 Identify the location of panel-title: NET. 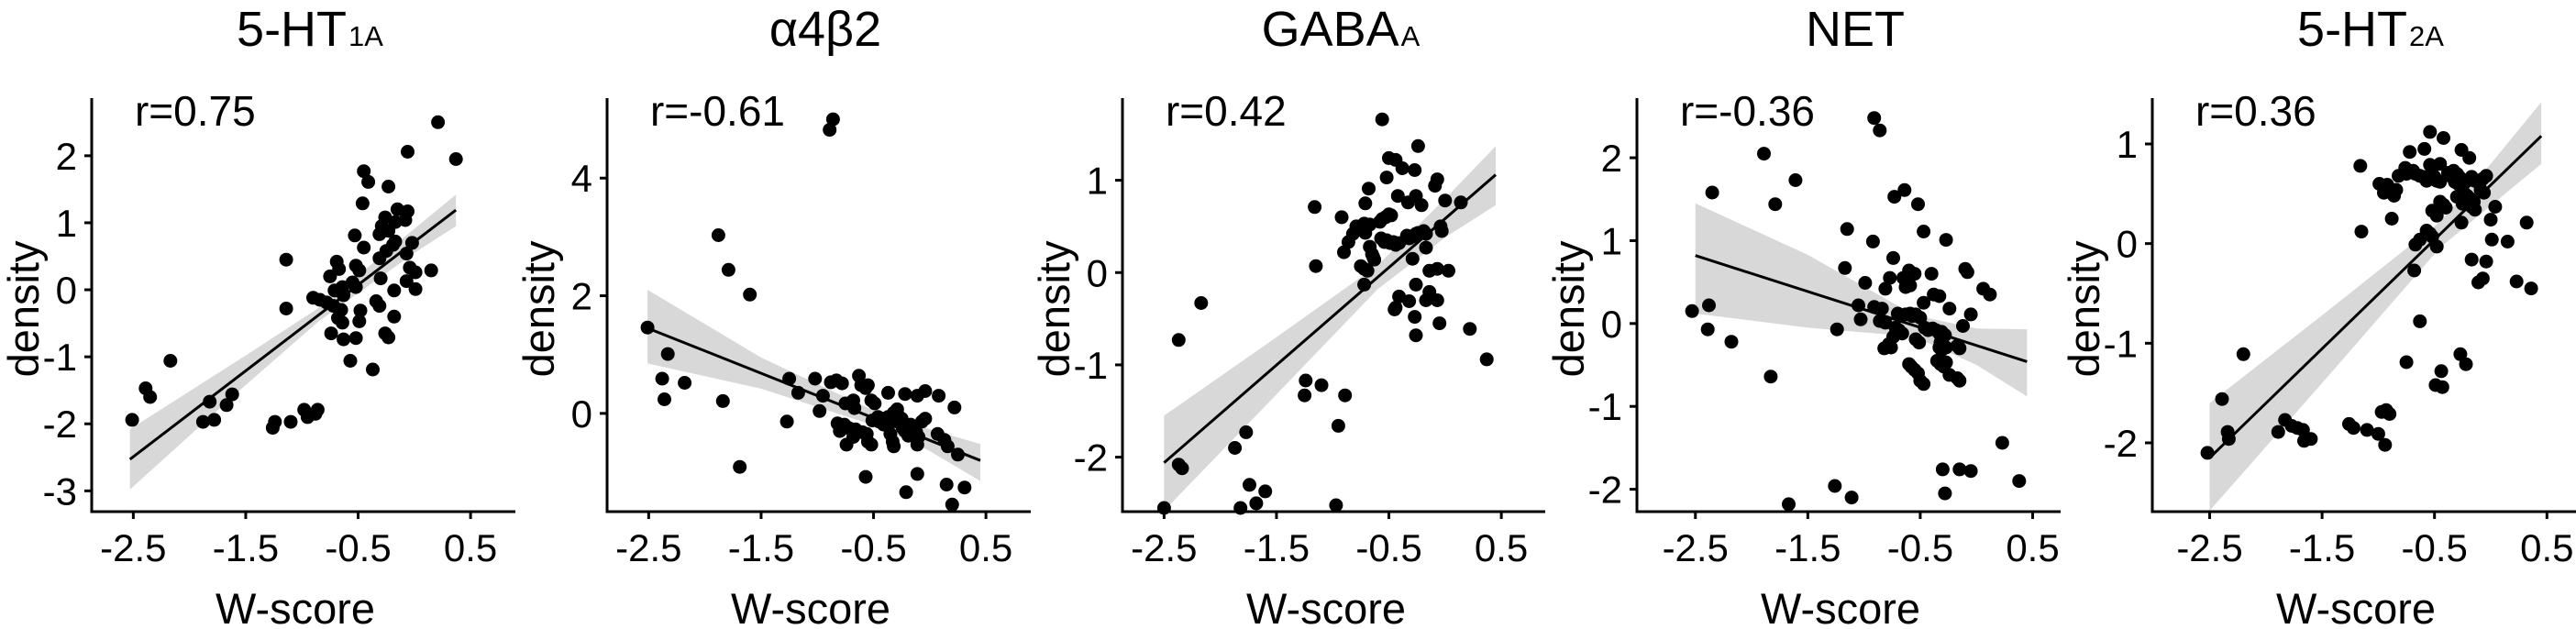
(1855, 30).